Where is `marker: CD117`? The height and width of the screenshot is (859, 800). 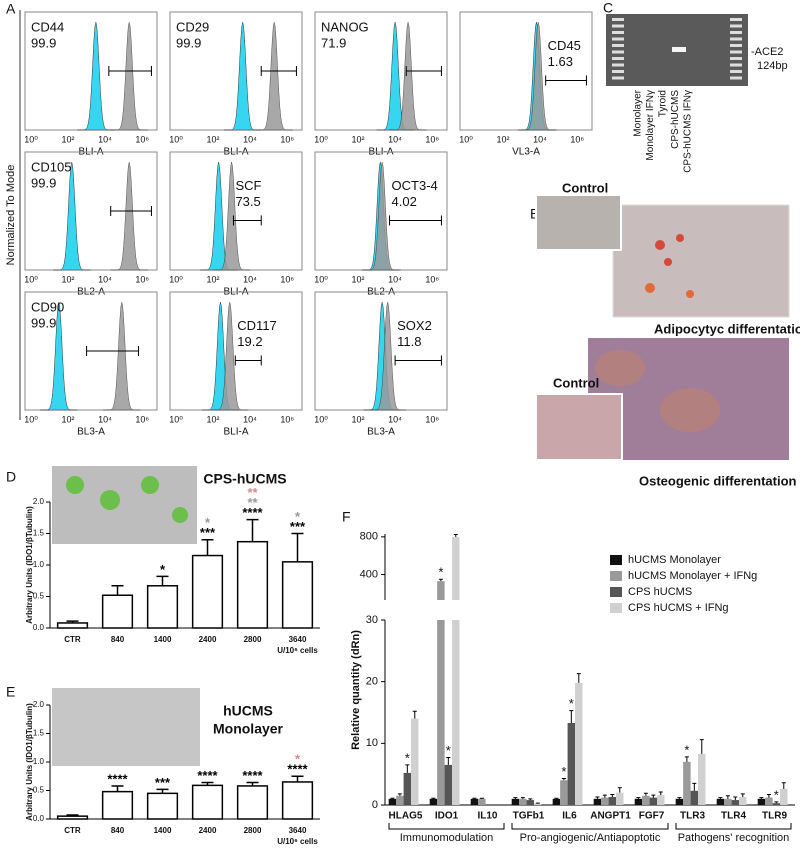
marker: CD117 is located at coordinates (257, 325).